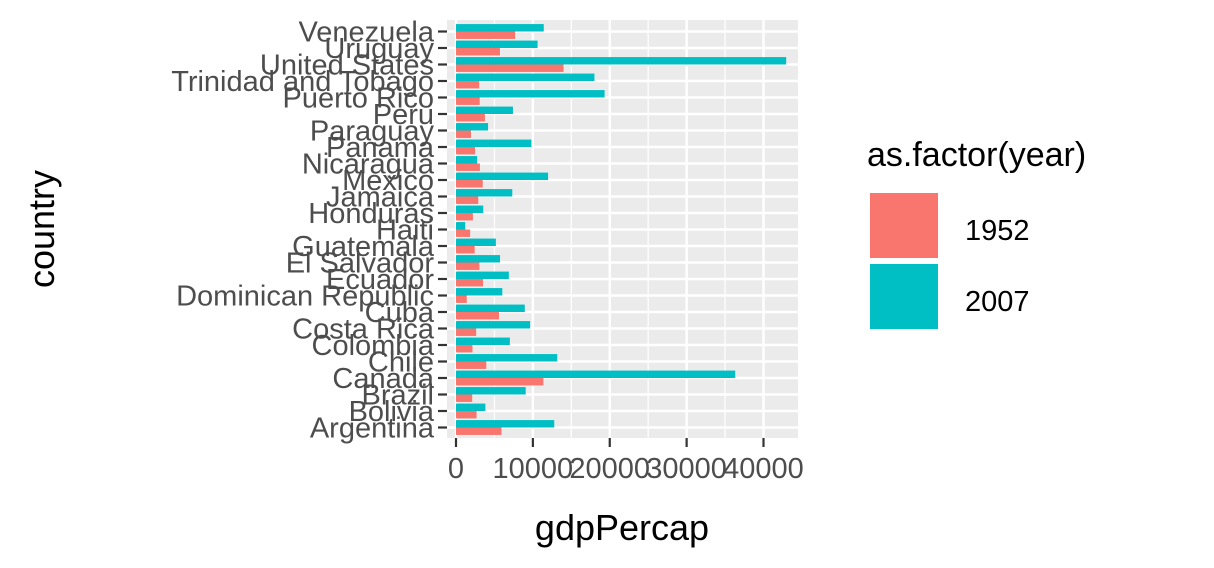  Describe the element at coordinates (469, 184) in the screenshot. I see `bar-mexico-1952` at that location.